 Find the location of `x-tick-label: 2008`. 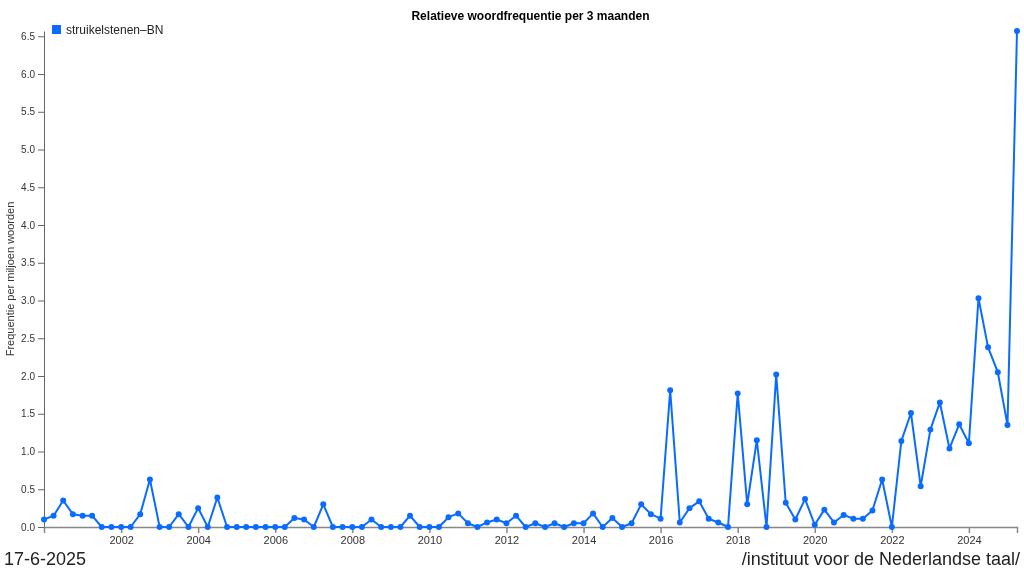

x-tick-label: 2008 is located at coordinates (353, 539).